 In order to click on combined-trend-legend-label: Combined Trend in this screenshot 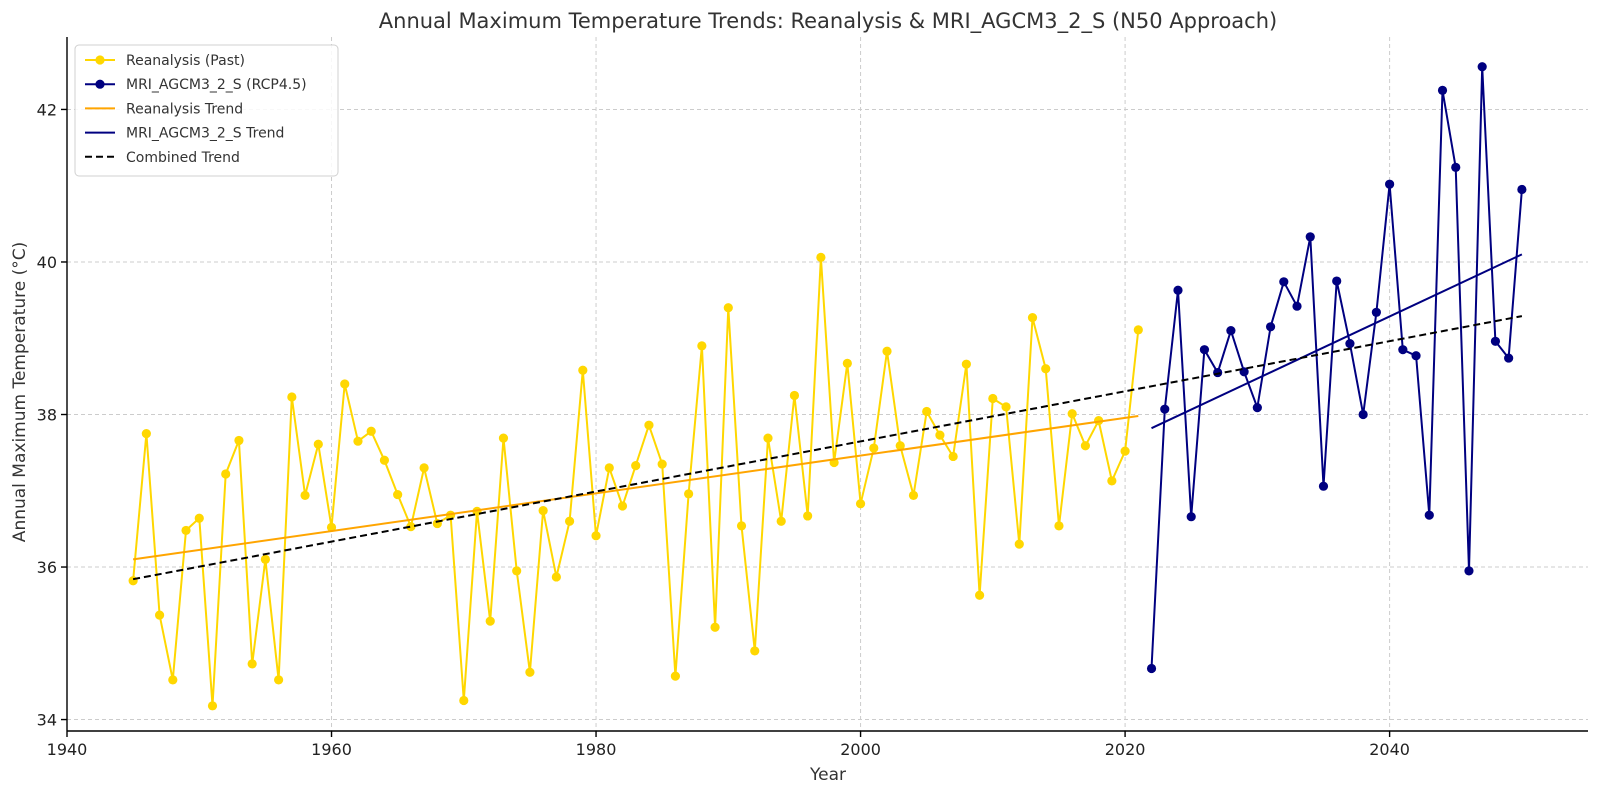, I will do `click(183, 158)`.